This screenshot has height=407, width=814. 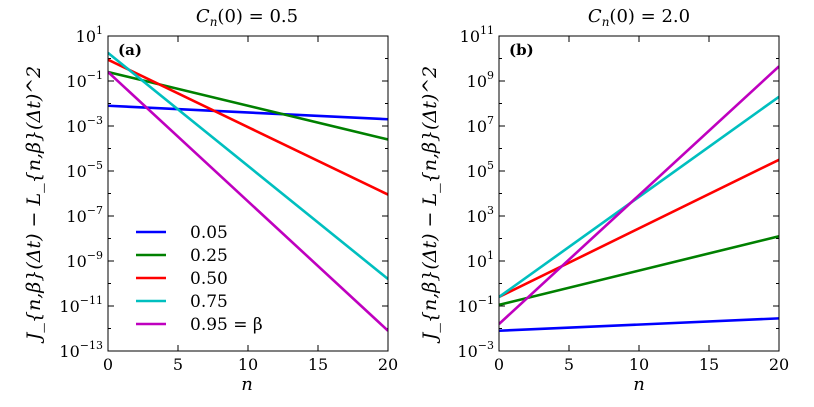 I want to click on ytick-label: 10⁻⁵, so click(x=84, y=170).